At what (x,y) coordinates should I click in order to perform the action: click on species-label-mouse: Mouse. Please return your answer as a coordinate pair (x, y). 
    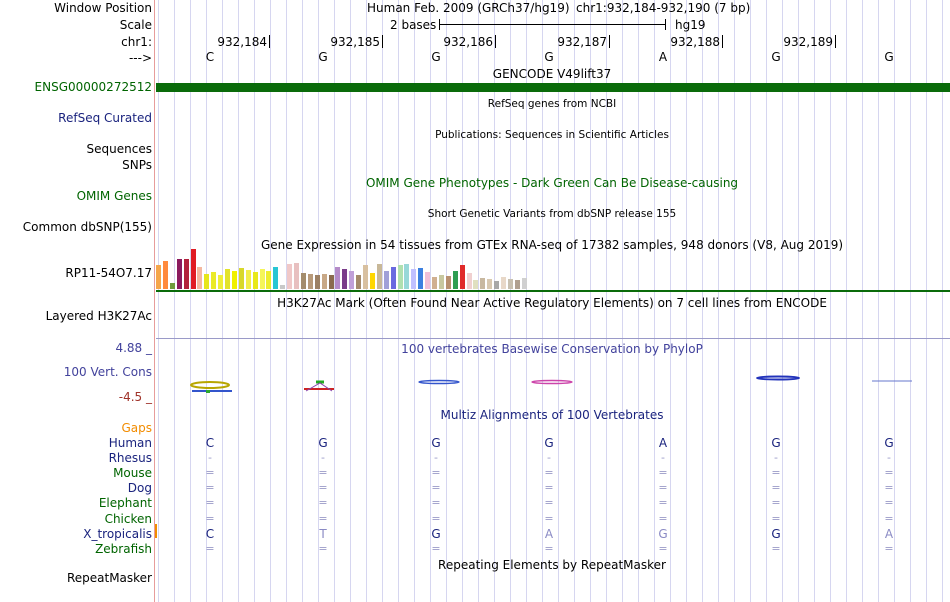
    Looking at the image, I should click on (132, 473).